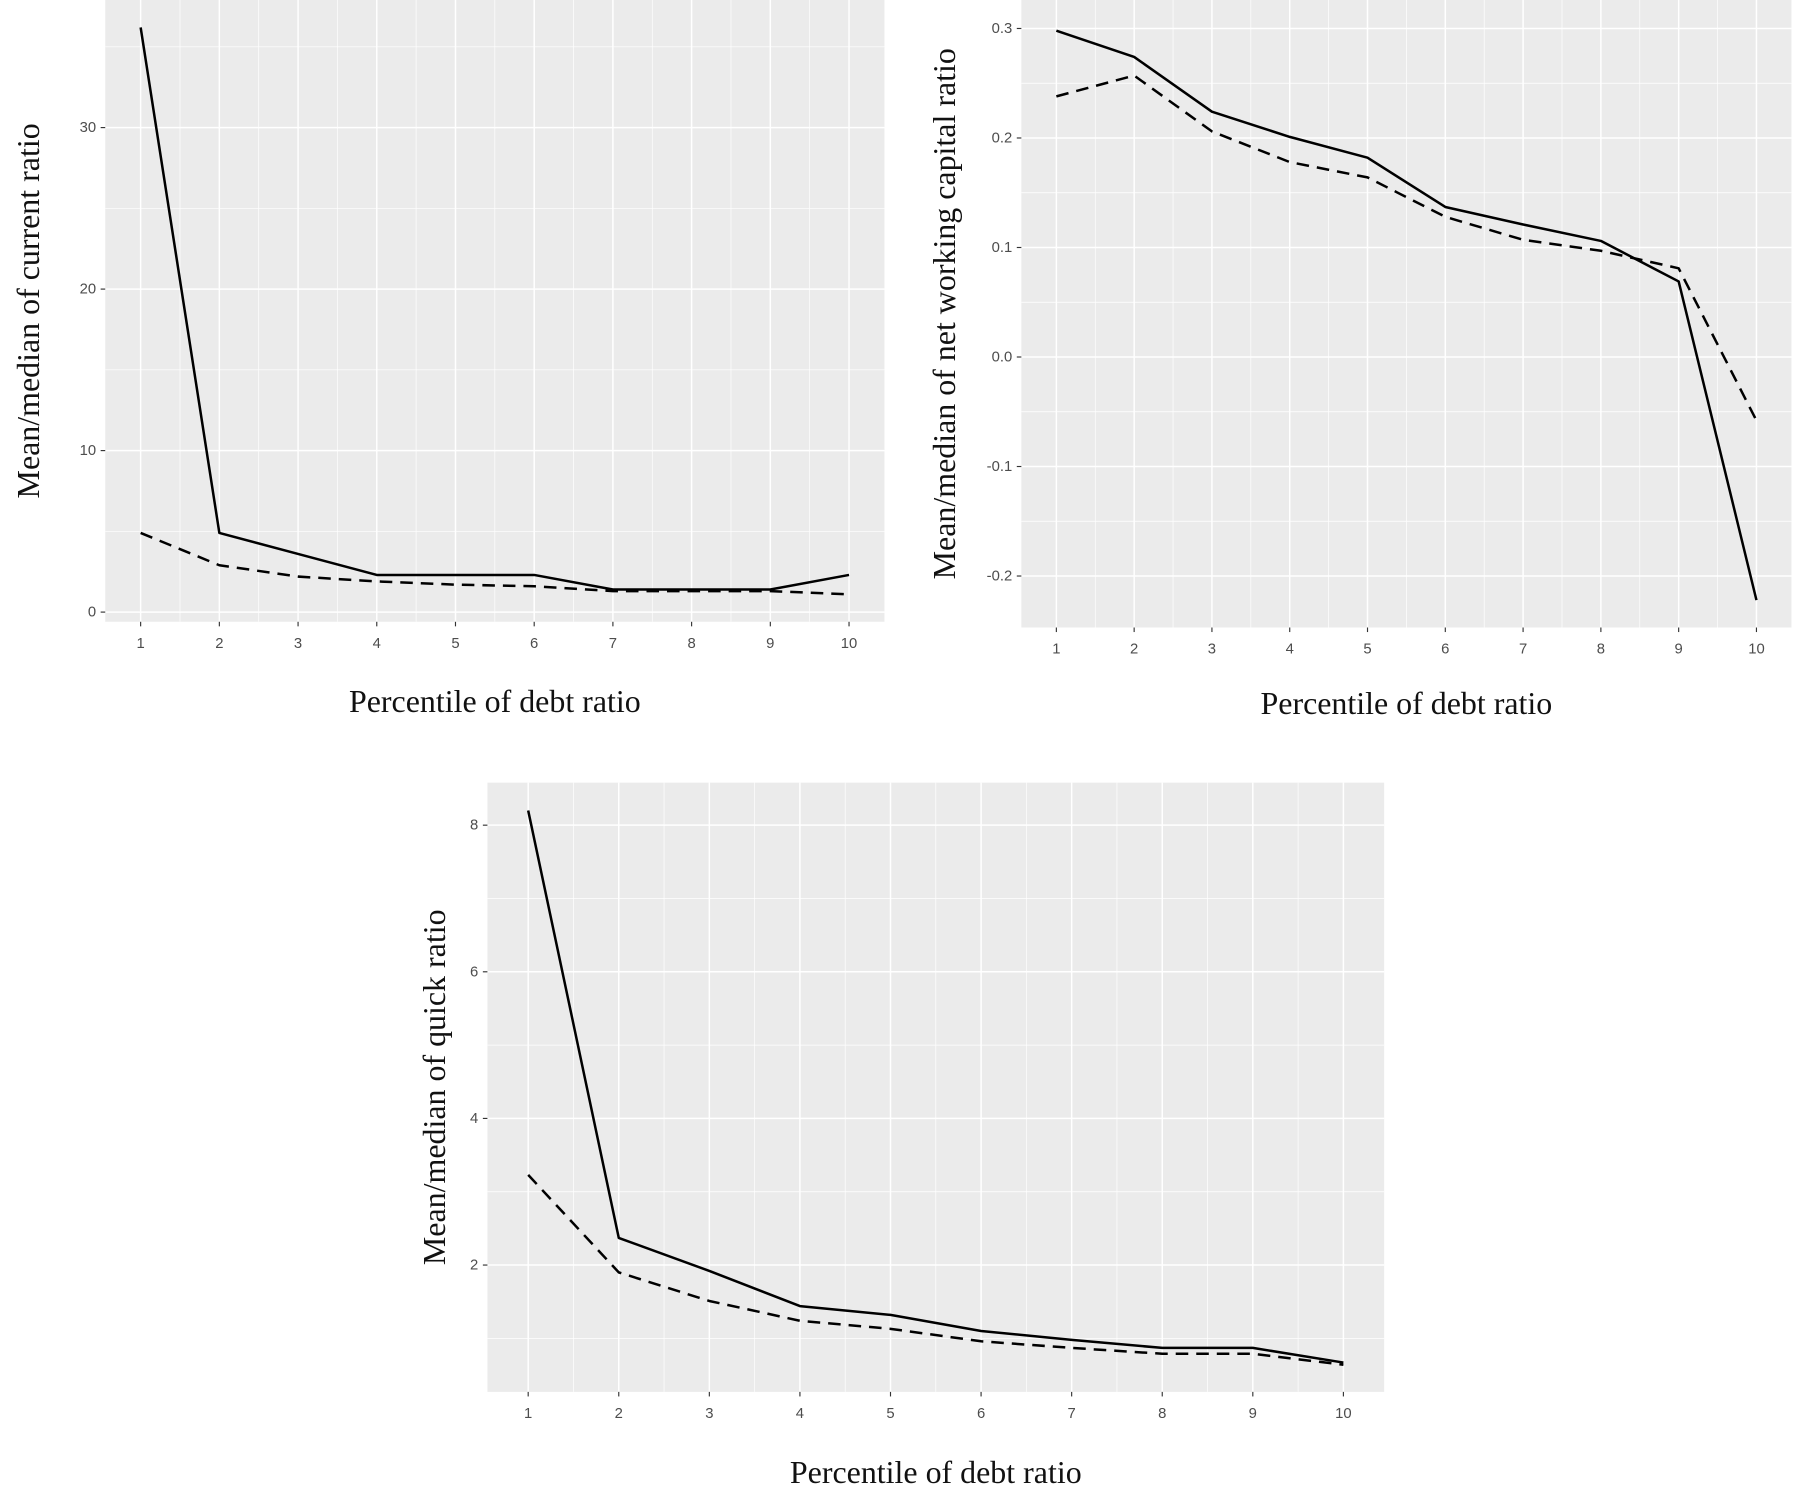 Image resolution: width=1794 pixels, height=1490 pixels. I want to click on y-axis-title: Mean/median of quick ratio, so click(434, 1087).